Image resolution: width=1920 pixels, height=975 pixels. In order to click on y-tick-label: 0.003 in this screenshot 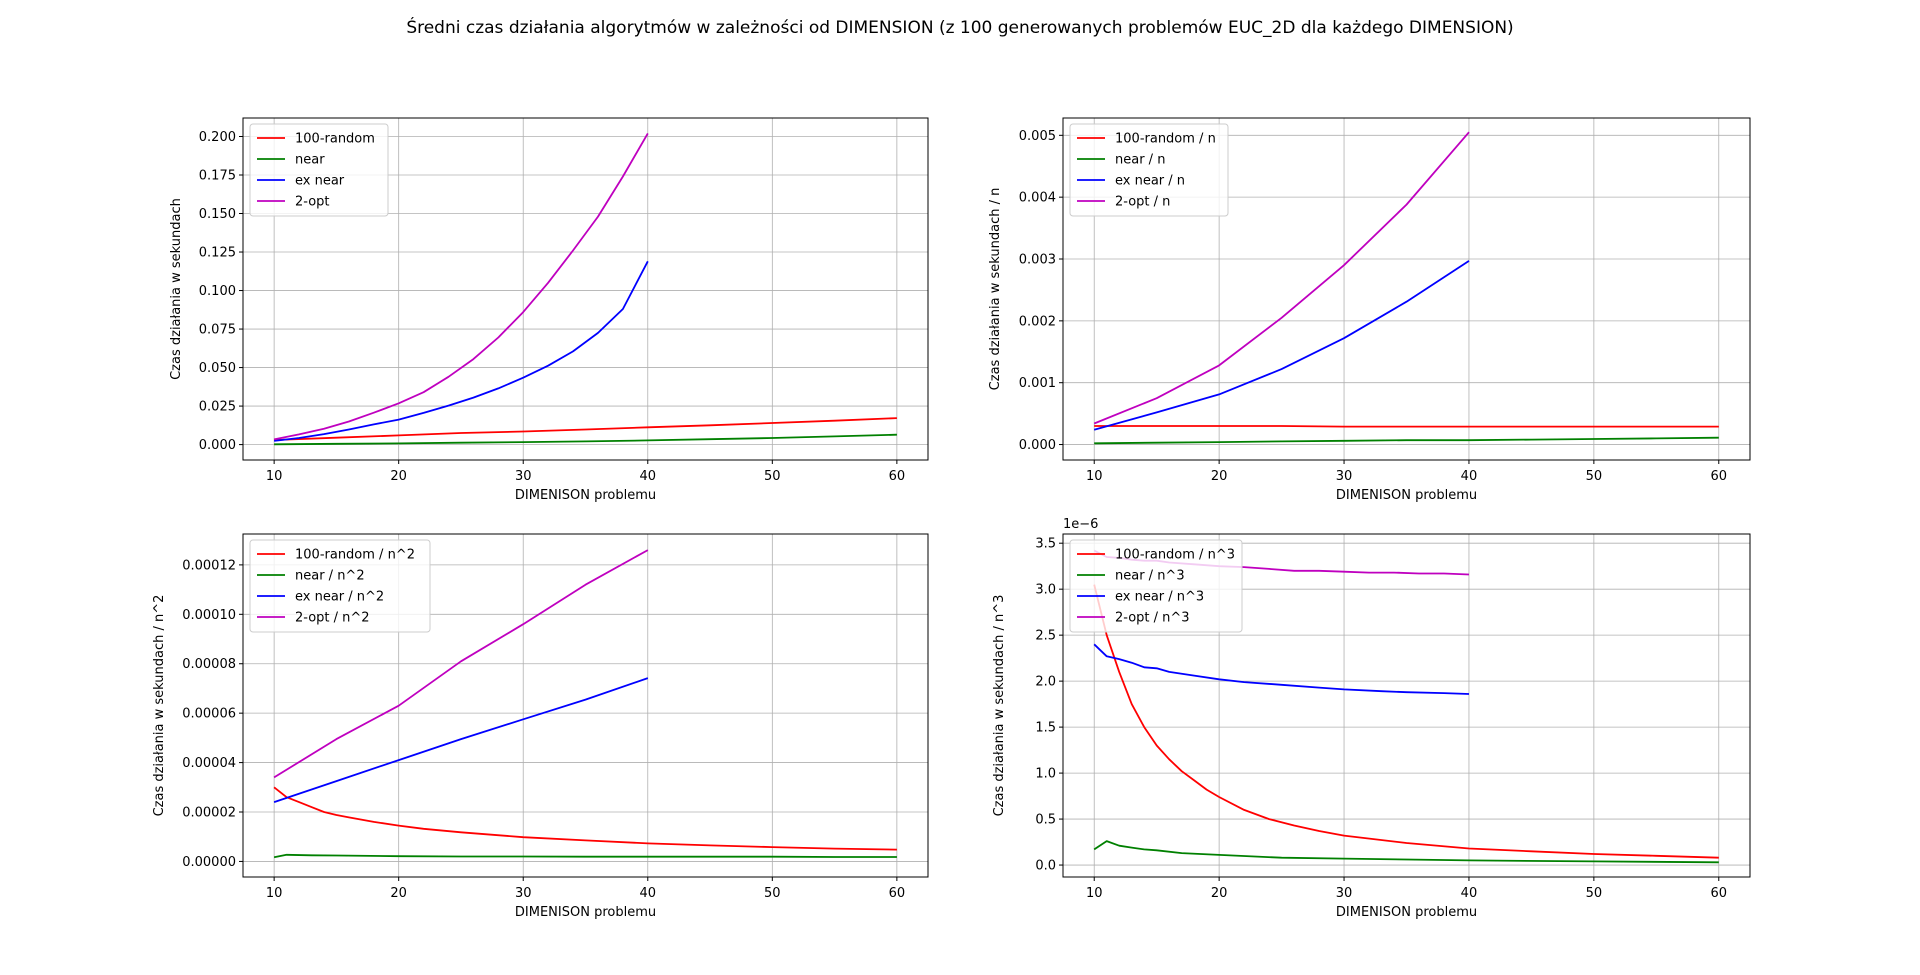, I will do `click(1037, 260)`.